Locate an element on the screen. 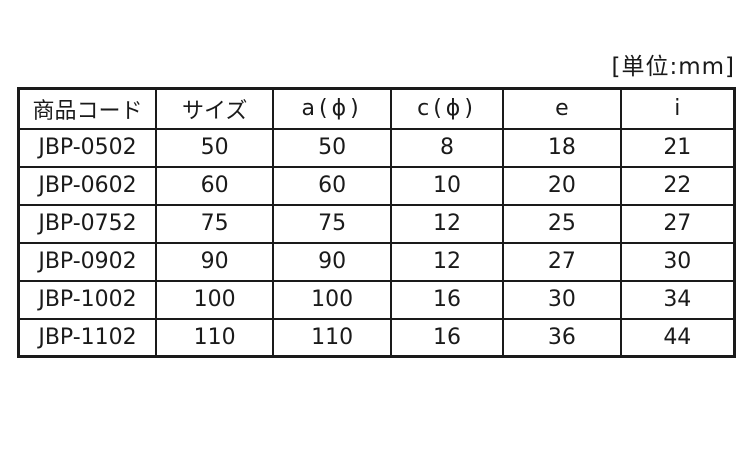  cell-i: 34 is located at coordinates (677, 299).